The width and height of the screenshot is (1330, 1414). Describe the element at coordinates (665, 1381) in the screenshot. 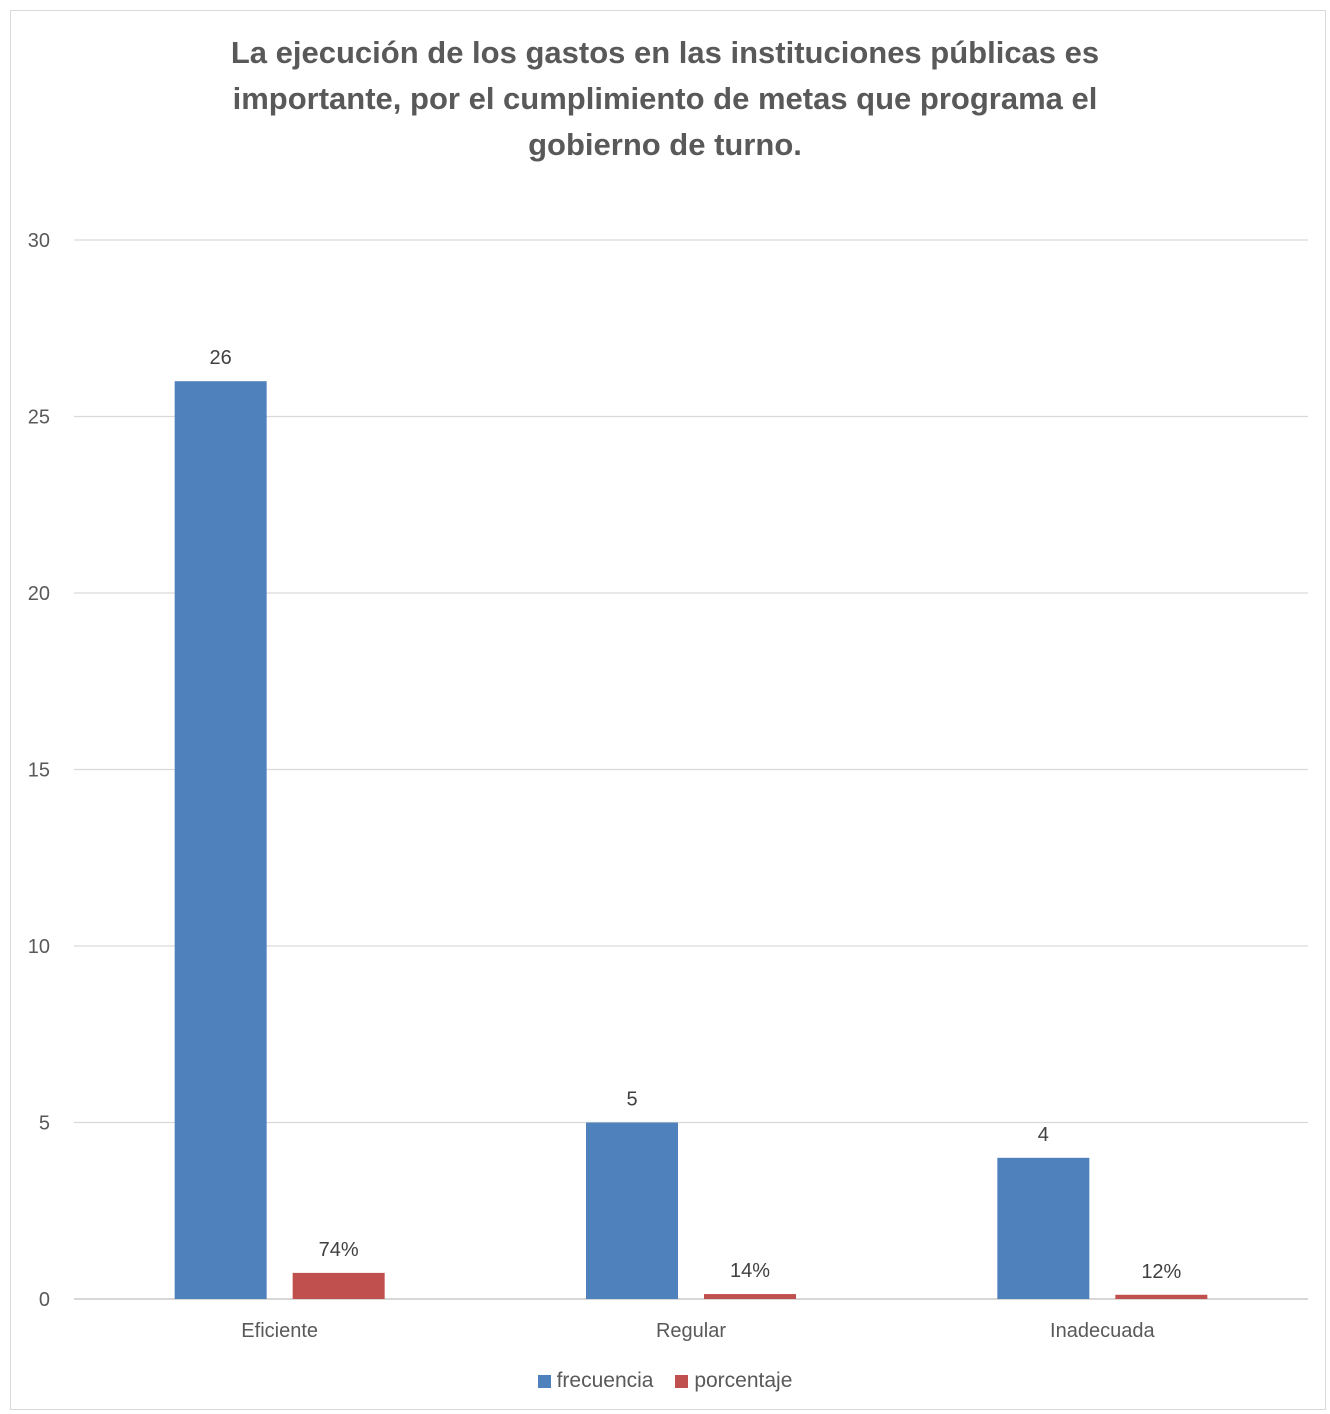

I see `chart-legend: frecuencia porcentaje` at that location.